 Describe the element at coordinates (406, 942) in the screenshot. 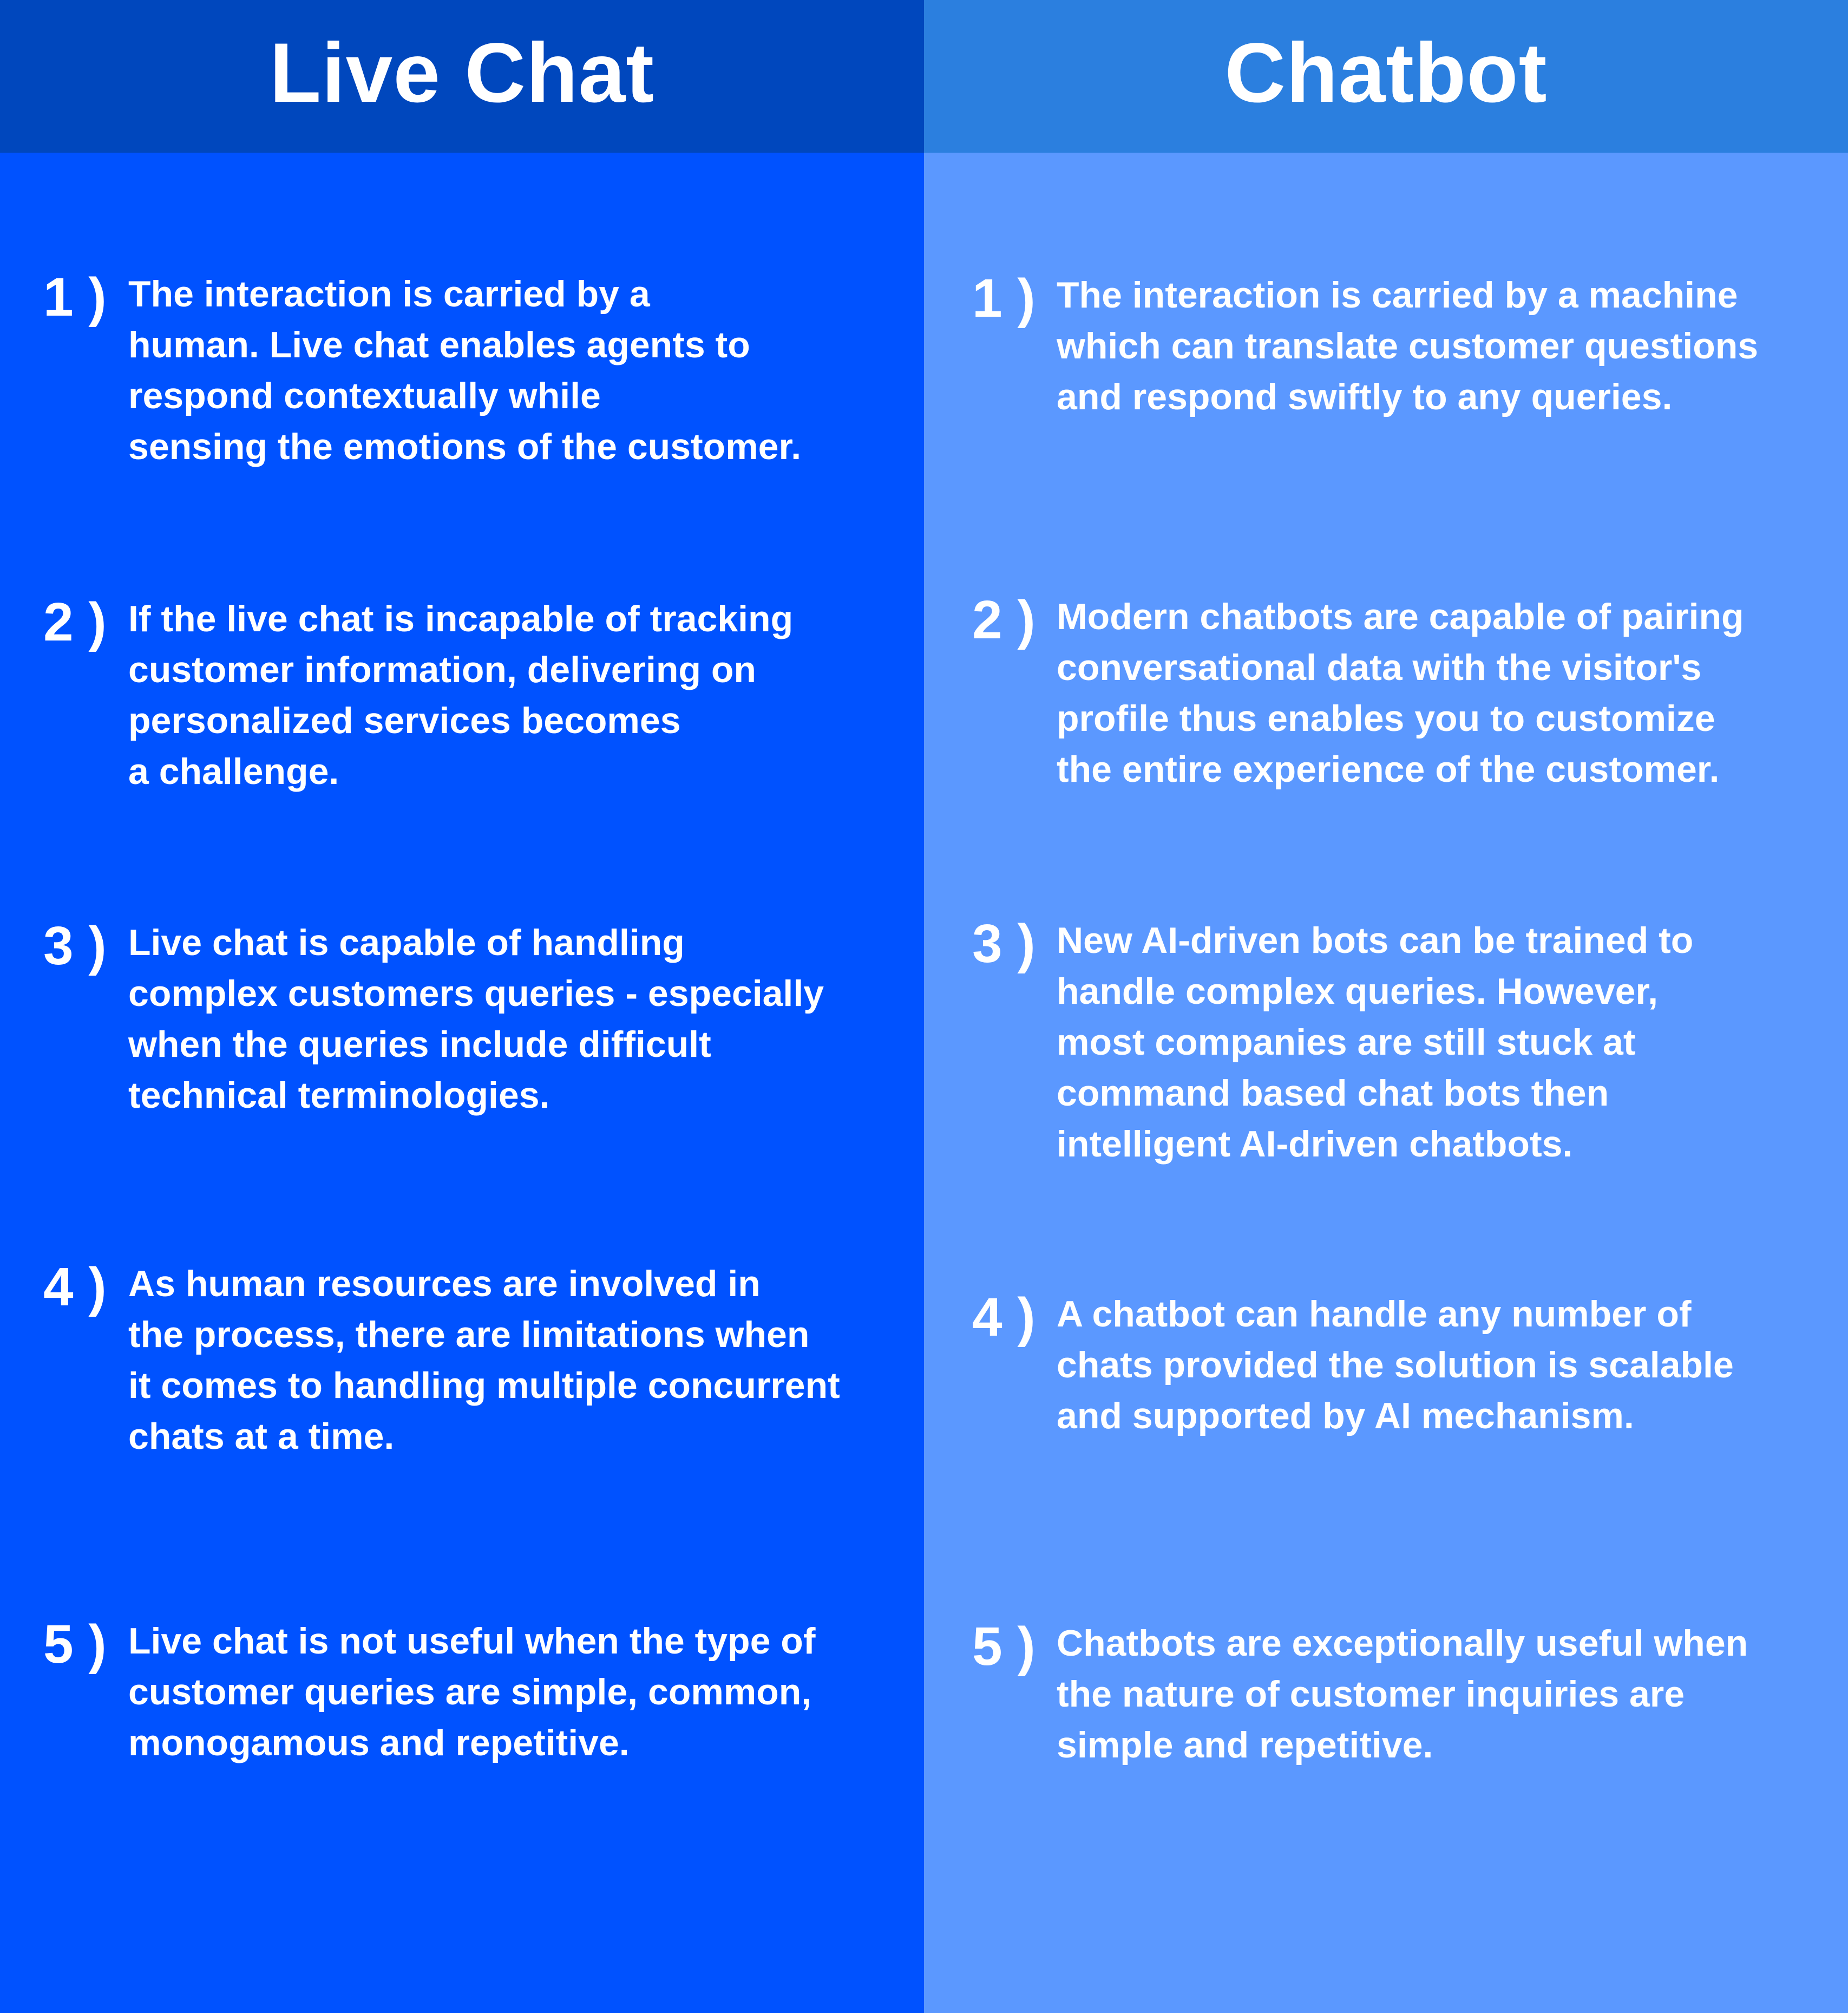

I see `item-text-line: Live chat is capable of handling` at that location.